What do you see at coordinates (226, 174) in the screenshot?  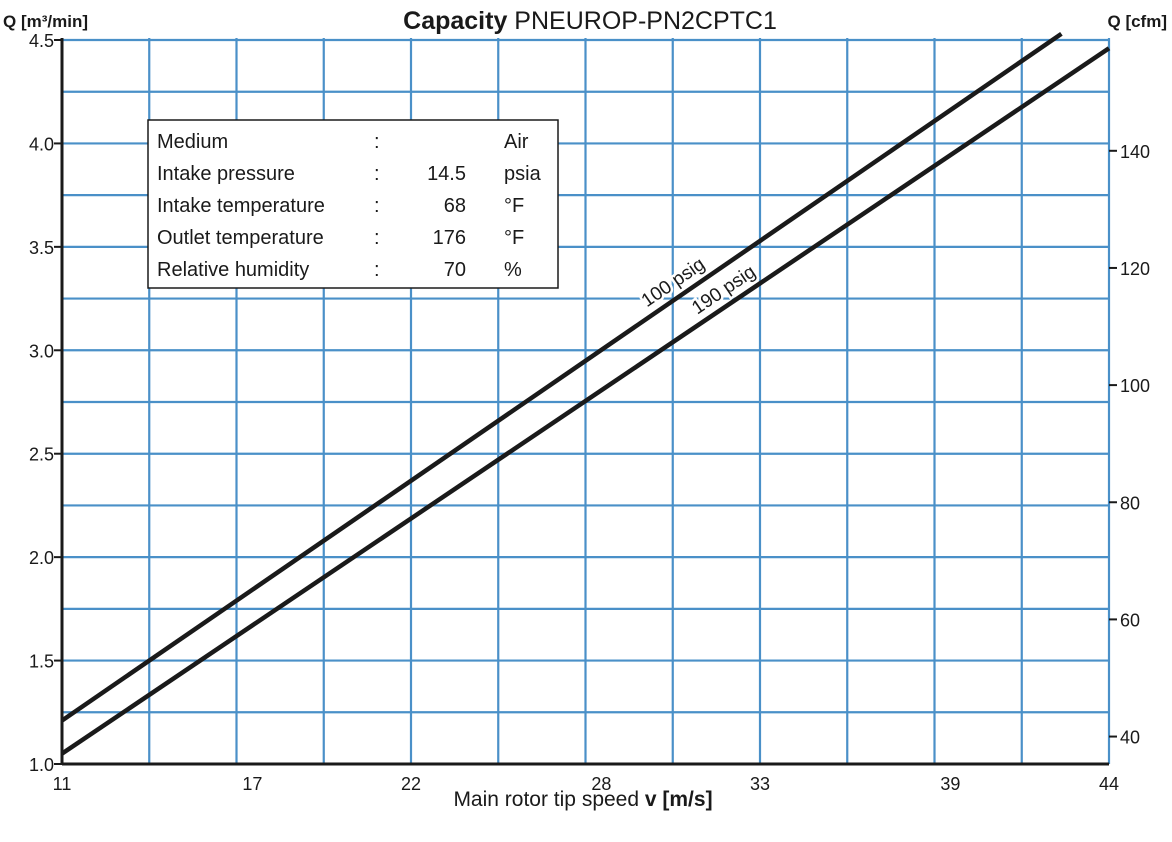 I see `conditions-label: Intake pressure` at bounding box center [226, 174].